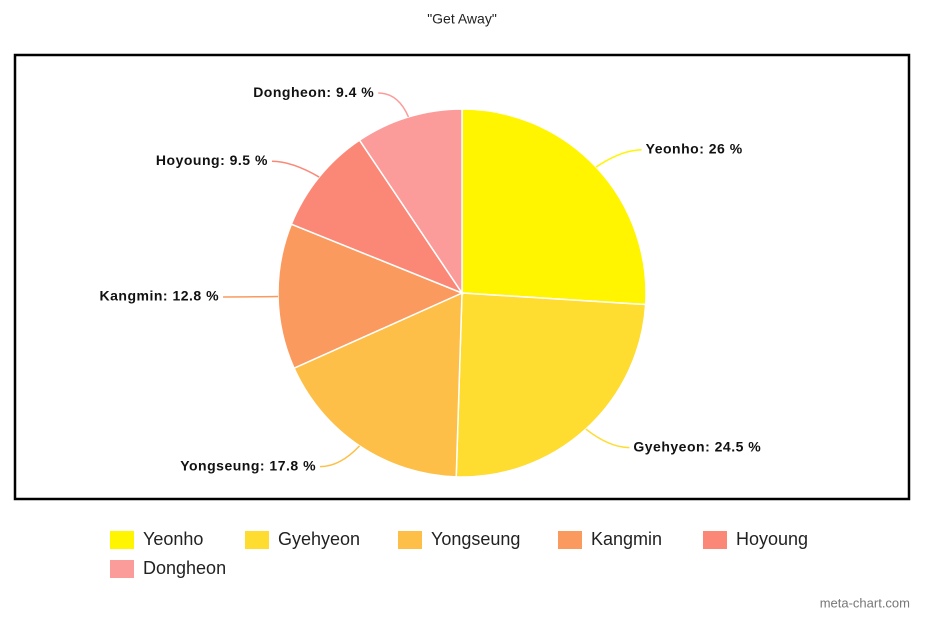  I want to click on legend-label: Dongheon, so click(184, 568).